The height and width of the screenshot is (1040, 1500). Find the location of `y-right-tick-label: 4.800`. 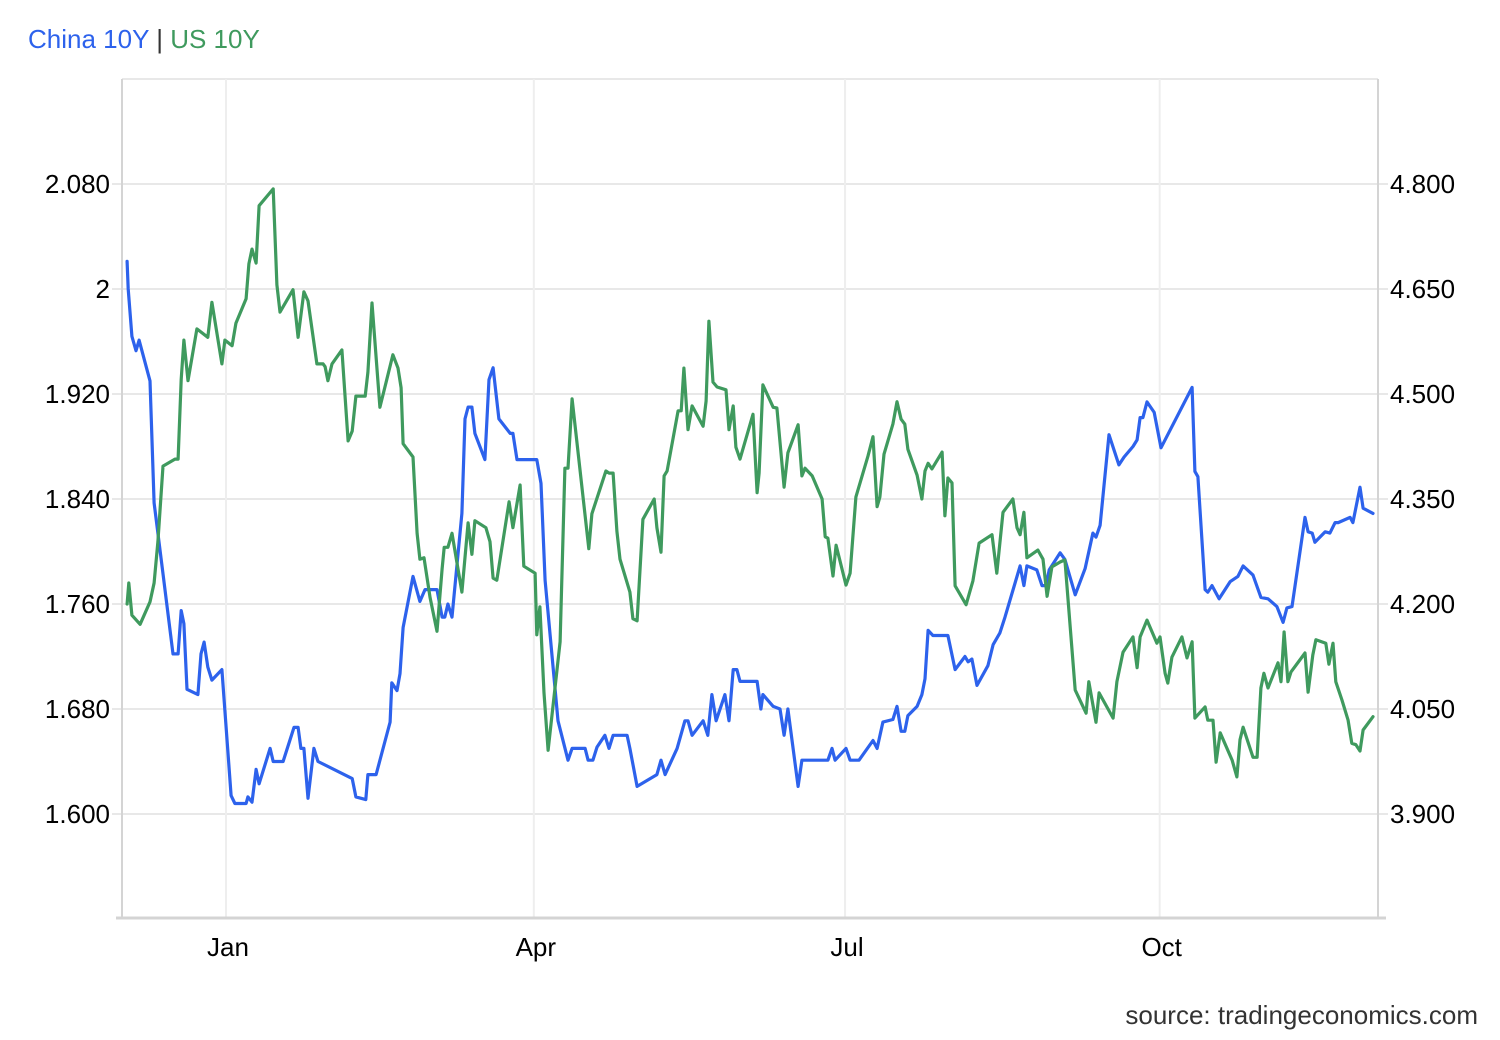

y-right-tick-label: 4.800 is located at coordinates (1422, 184).